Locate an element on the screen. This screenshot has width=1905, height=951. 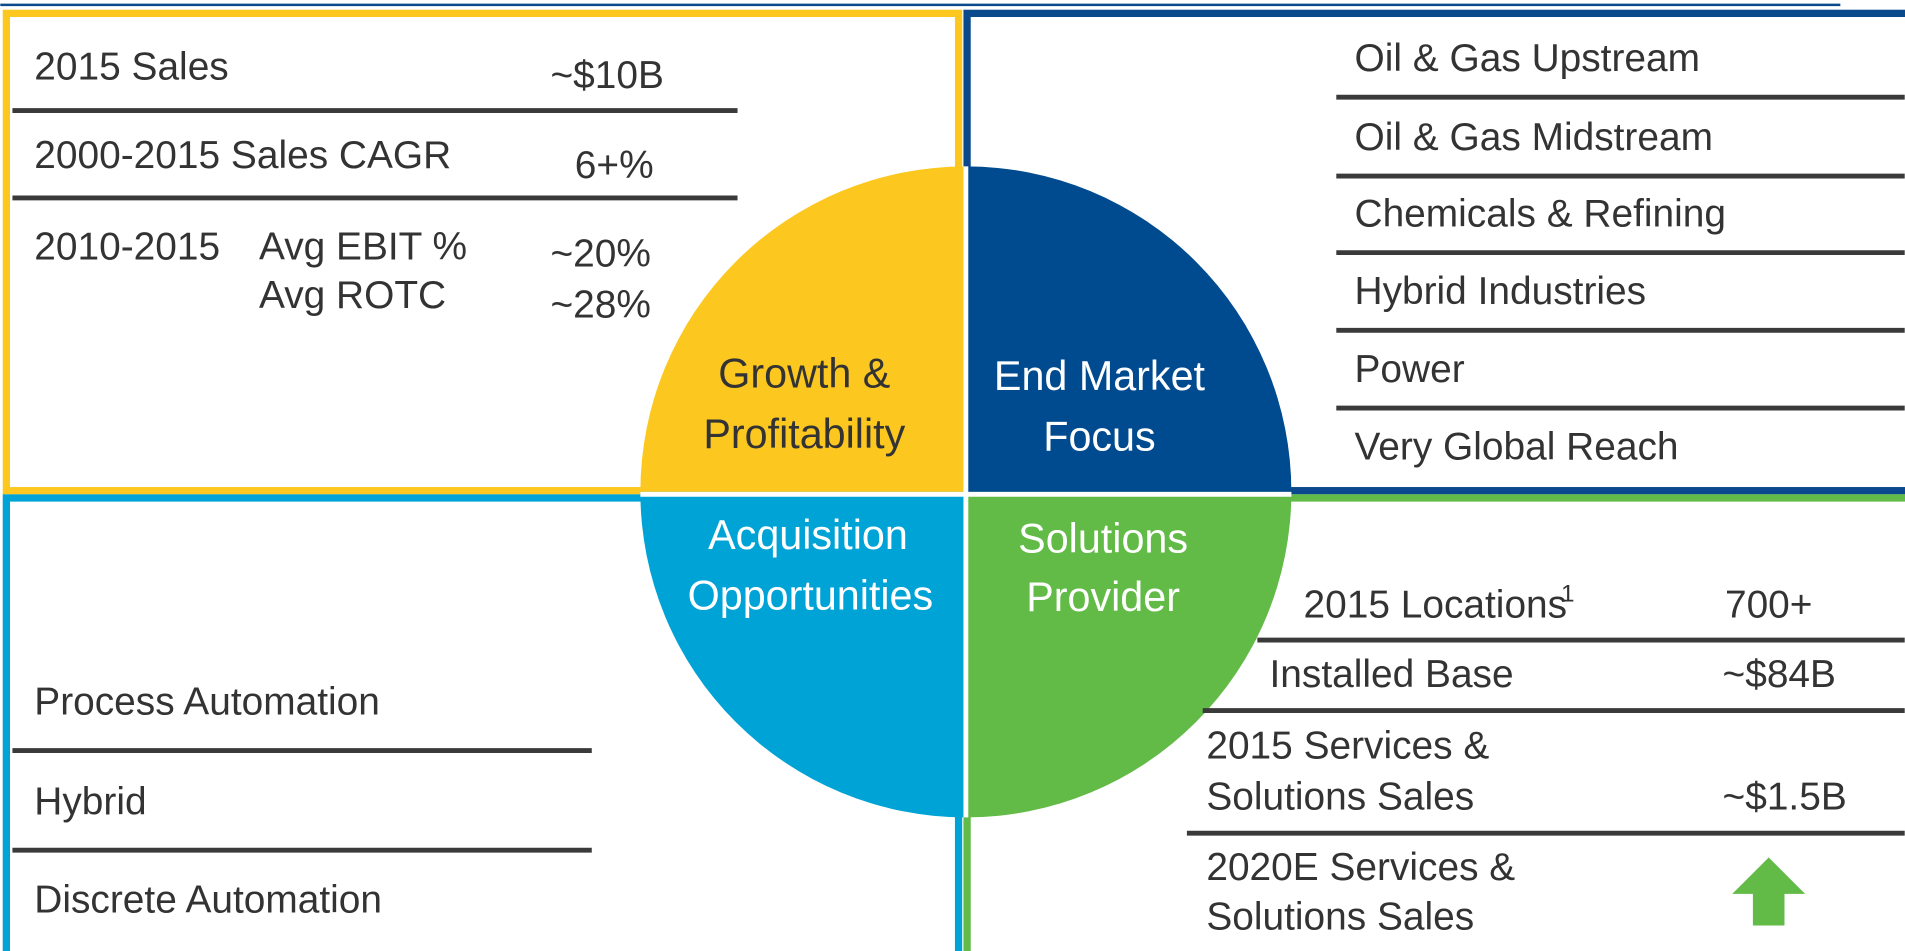
row-label: 2010-2015 is located at coordinates (127, 246).